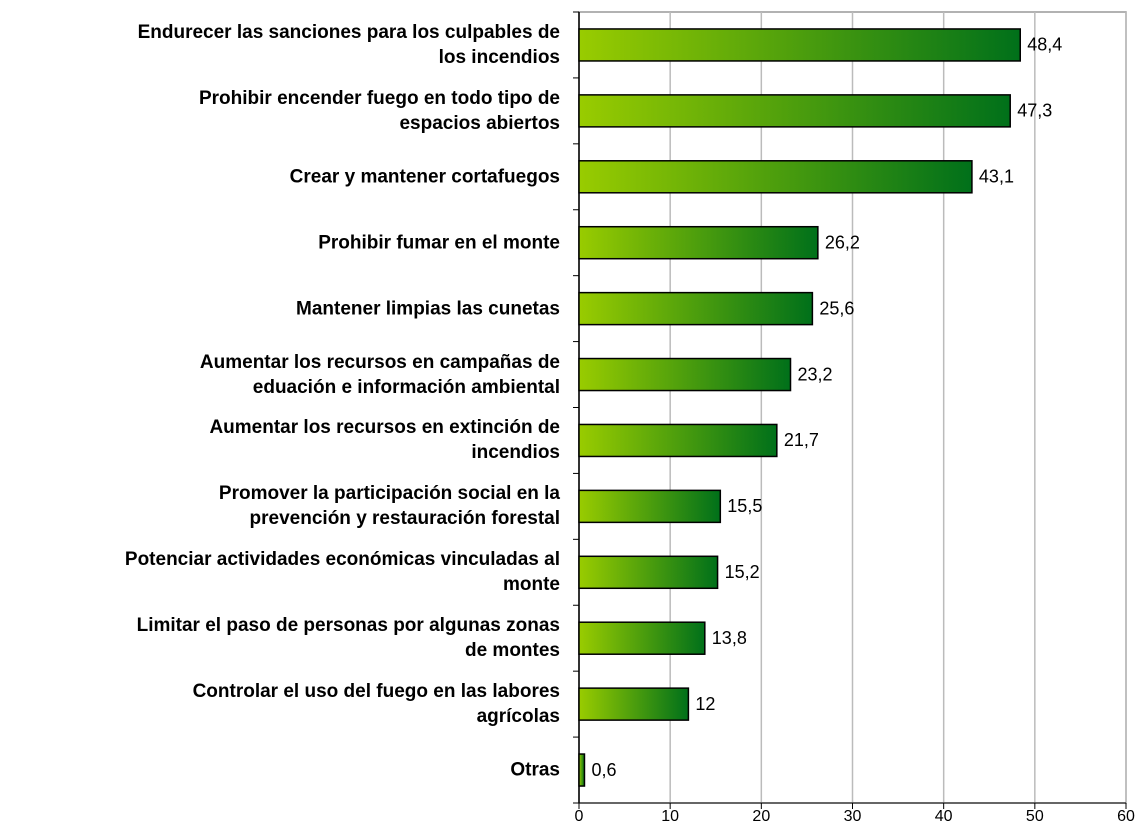 The height and width of the screenshot is (828, 1139). Describe the element at coordinates (1126, 816) in the screenshot. I see `x-tick-label: 60` at that location.